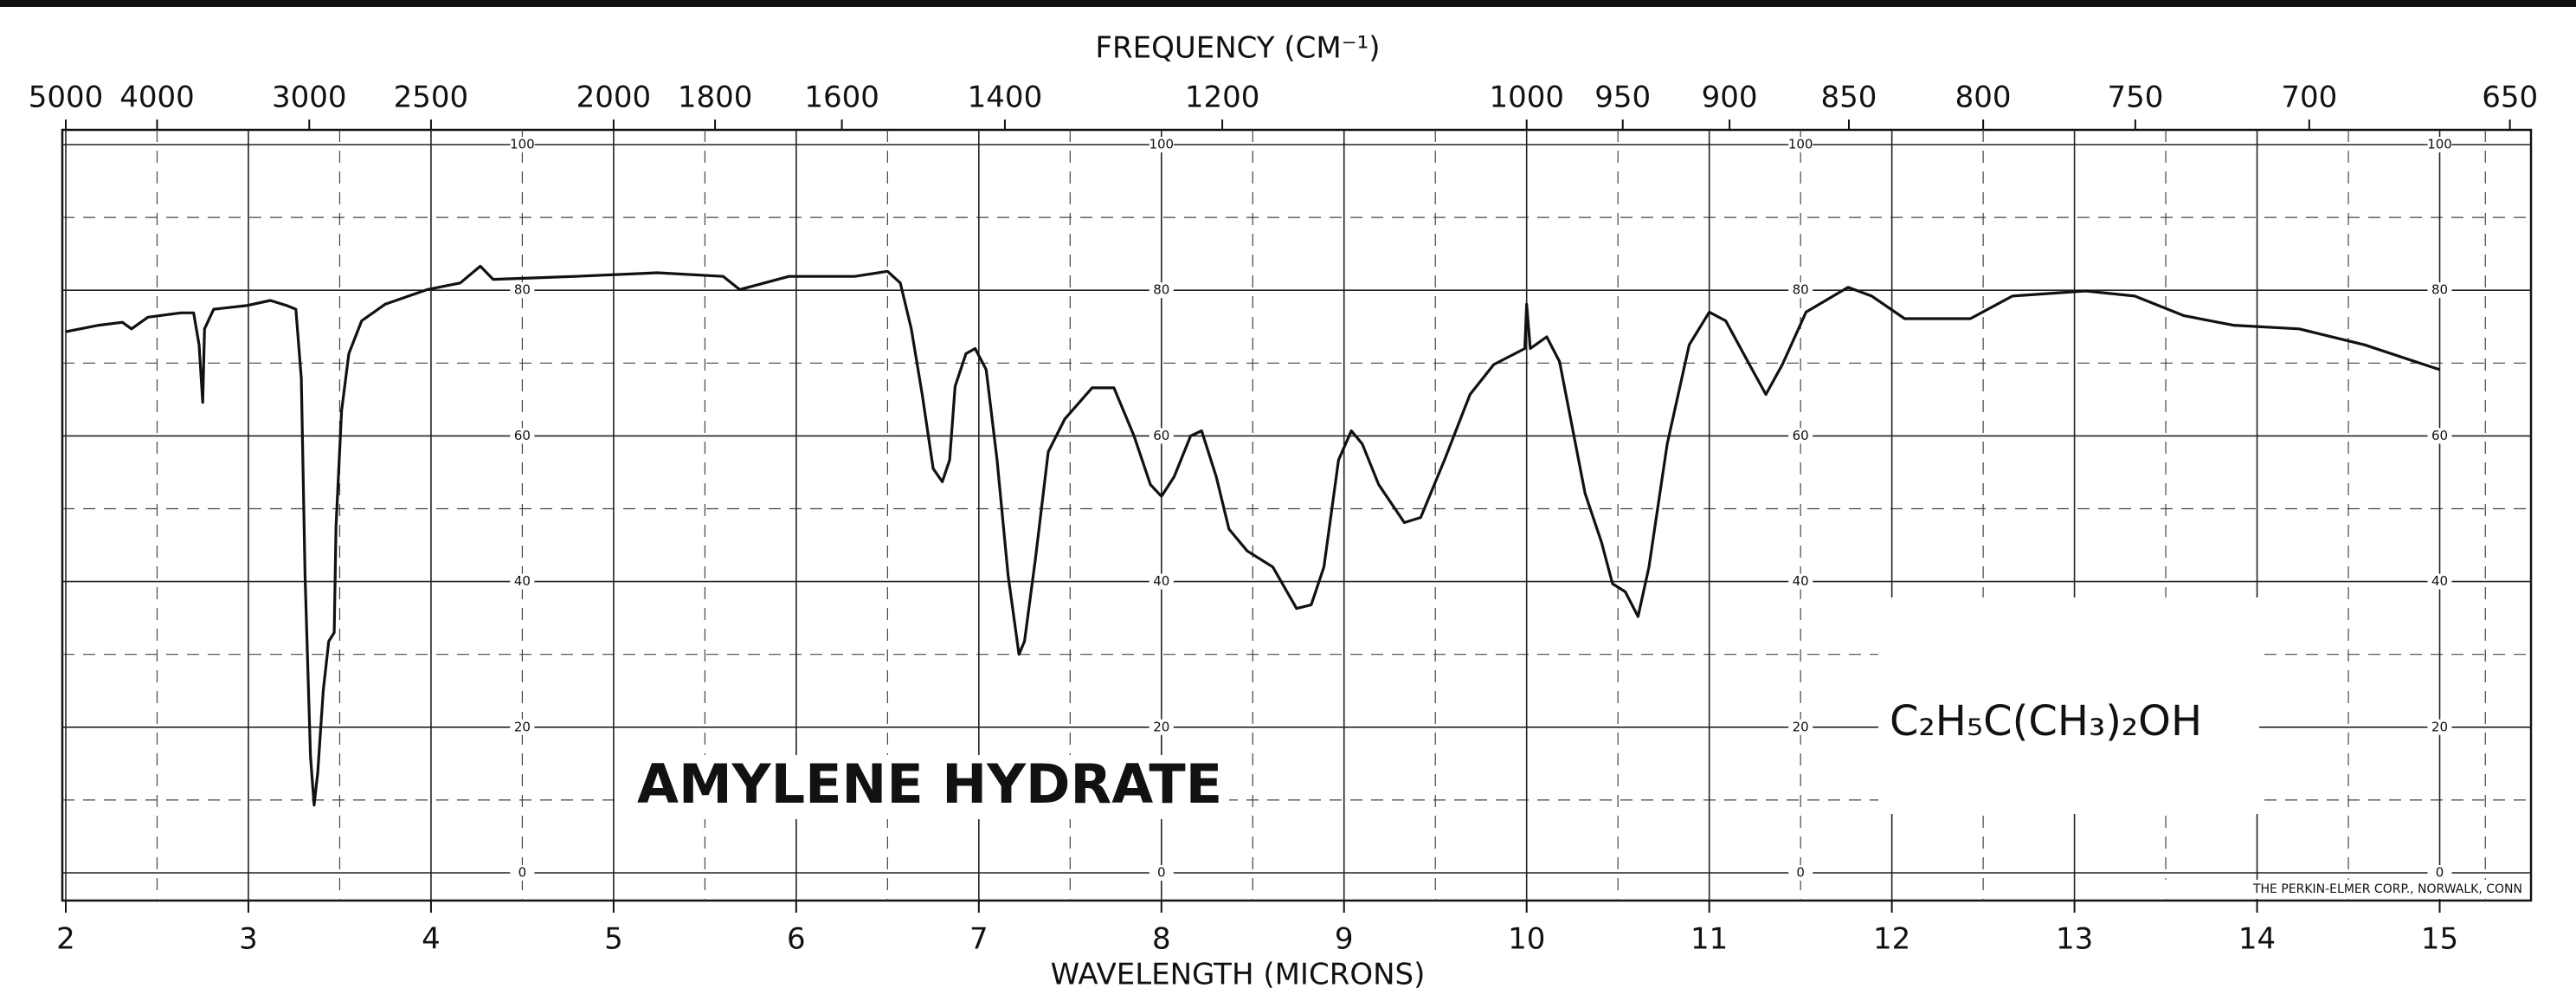 This screenshot has width=2576, height=1001. I want to click on frequency-tick-label: 850, so click(1849, 98).